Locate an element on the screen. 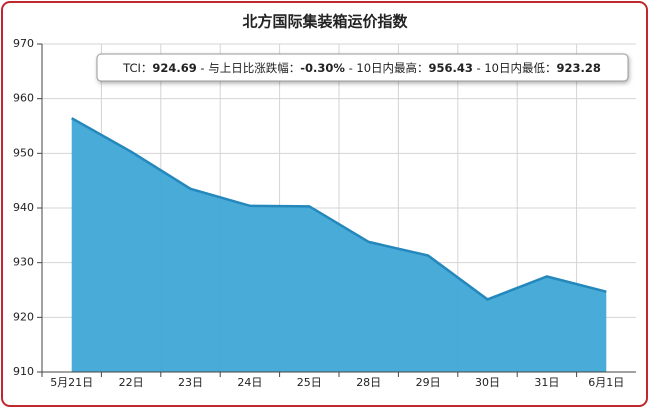 The image size is (650, 409). x-tick-label: 5月21日 is located at coordinates (71, 382).